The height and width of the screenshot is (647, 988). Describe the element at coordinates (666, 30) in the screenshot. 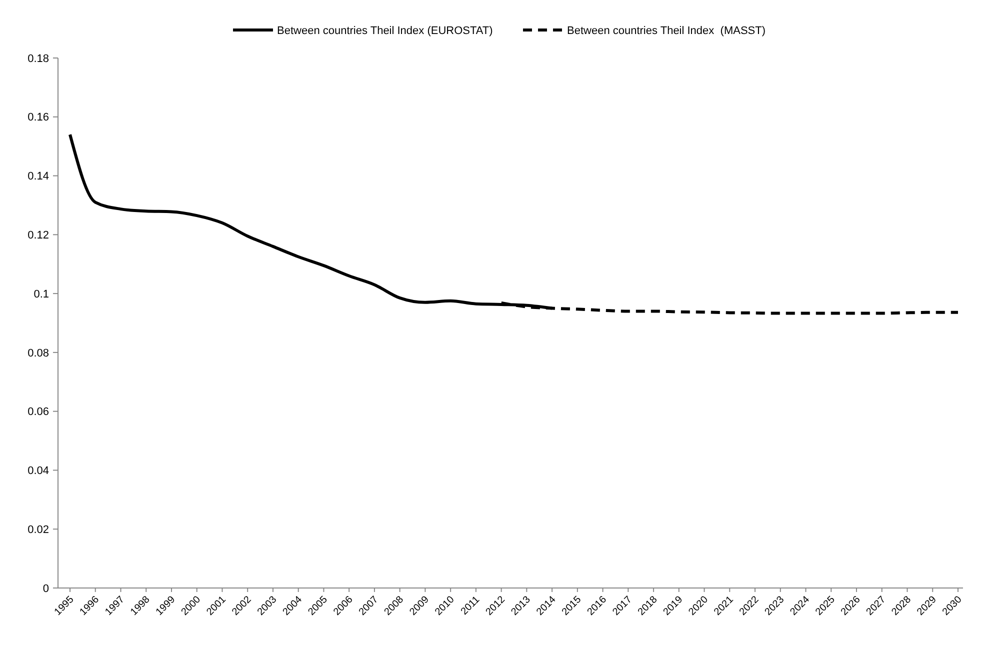

I see `legend-label: Between countries Theil Index (MASST)` at that location.